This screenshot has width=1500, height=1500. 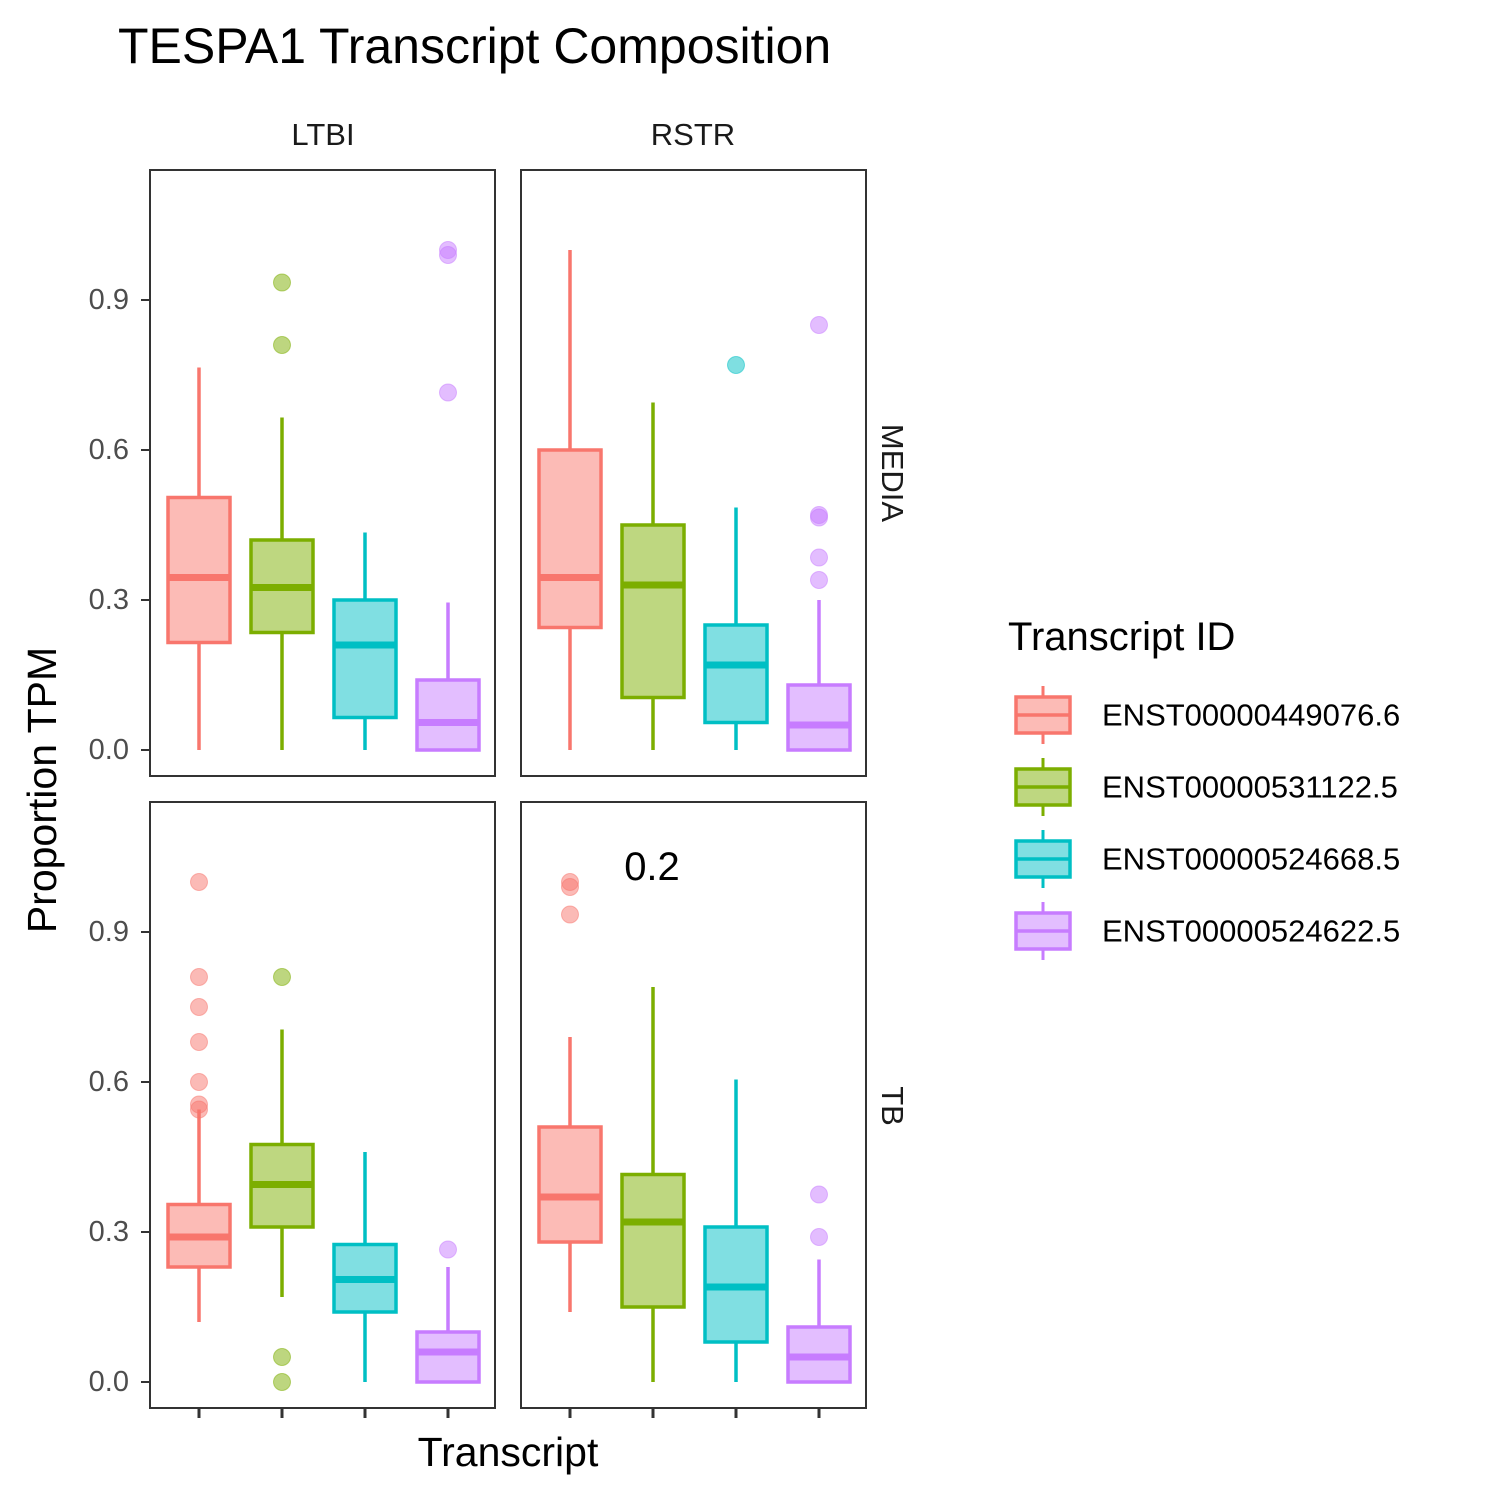 I want to click on legend-item: ENST00000524622.5, so click(x=1207, y=931).